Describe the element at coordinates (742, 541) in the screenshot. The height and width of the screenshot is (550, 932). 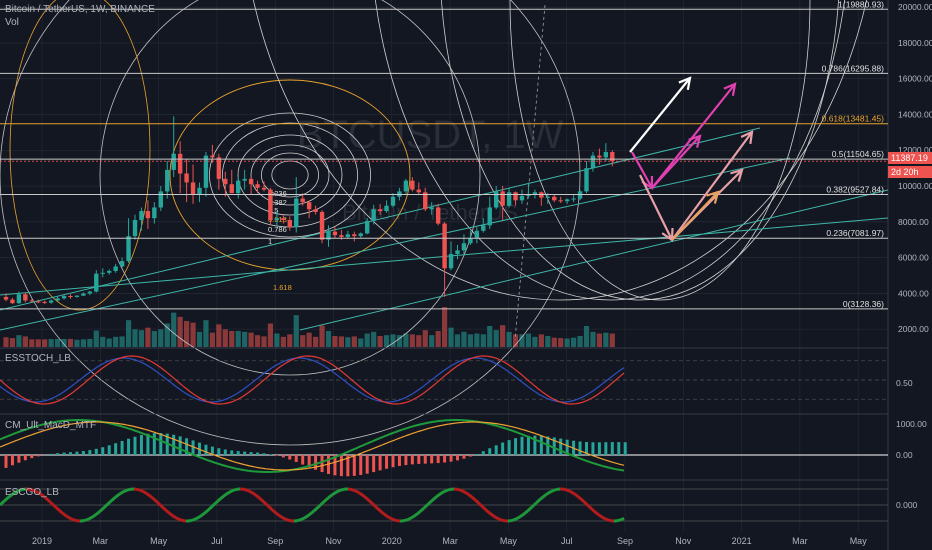
I see `x-tick-label: 2021` at that location.